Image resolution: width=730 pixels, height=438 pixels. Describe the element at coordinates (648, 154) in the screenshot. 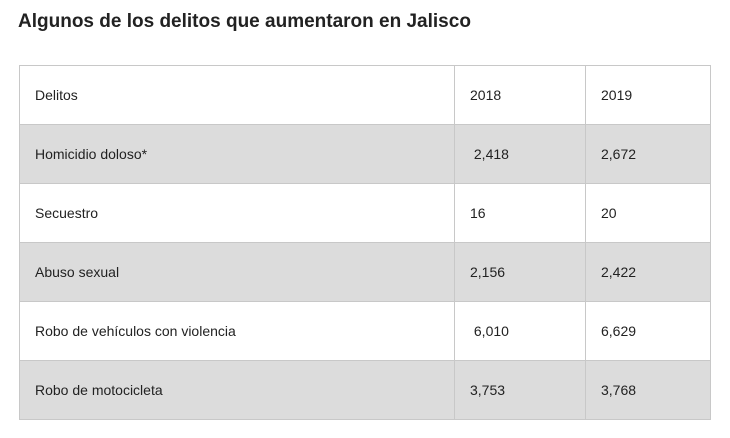

I see `cell-2019: 2,672` at that location.